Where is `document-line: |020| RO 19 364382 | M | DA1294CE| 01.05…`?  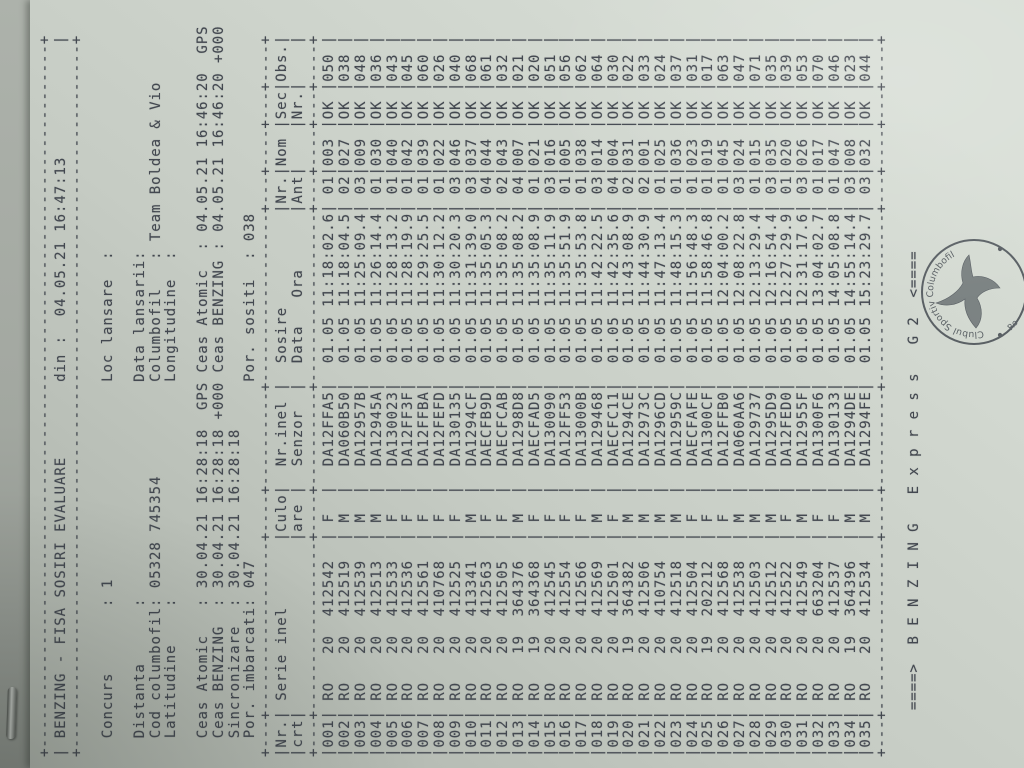
document-line: |020| RO 19 364382 | M | DA1294CE| 01.05… is located at coordinates (629, 395).